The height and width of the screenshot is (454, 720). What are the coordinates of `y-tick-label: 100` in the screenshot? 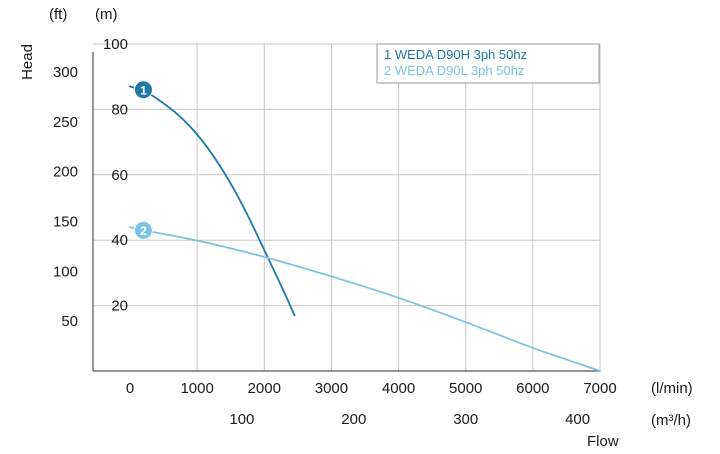 It's located at (115, 44).